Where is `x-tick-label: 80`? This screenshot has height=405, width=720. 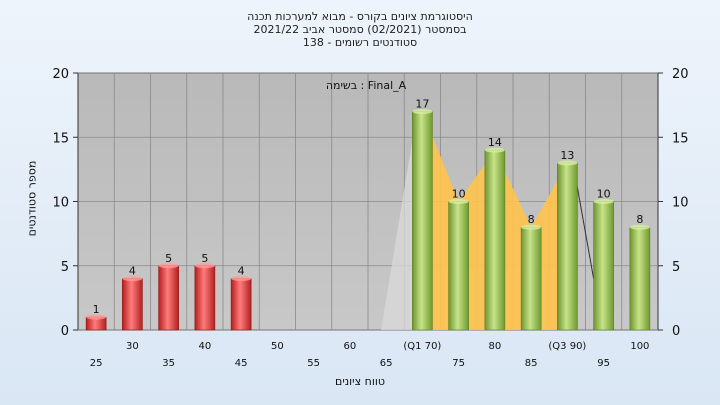 x-tick-label: 80 is located at coordinates (495, 346).